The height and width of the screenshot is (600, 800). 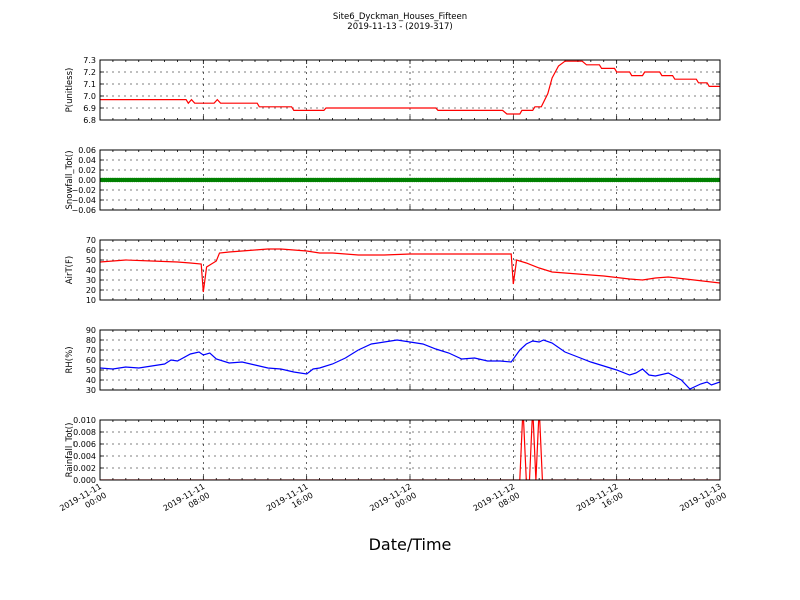 What do you see at coordinates (87, 150) in the screenshot?
I see `y-tick-label: 0.06` at bounding box center [87, 150].